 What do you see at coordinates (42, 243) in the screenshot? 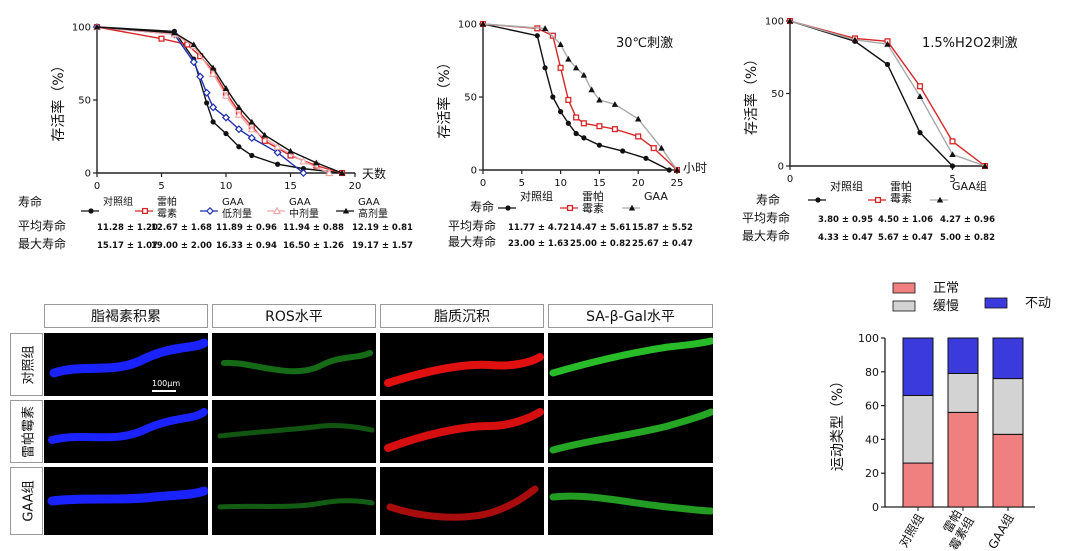
I see `lifespan-table-row-label-max: 最大寿命` at bounding box center [42, 243].